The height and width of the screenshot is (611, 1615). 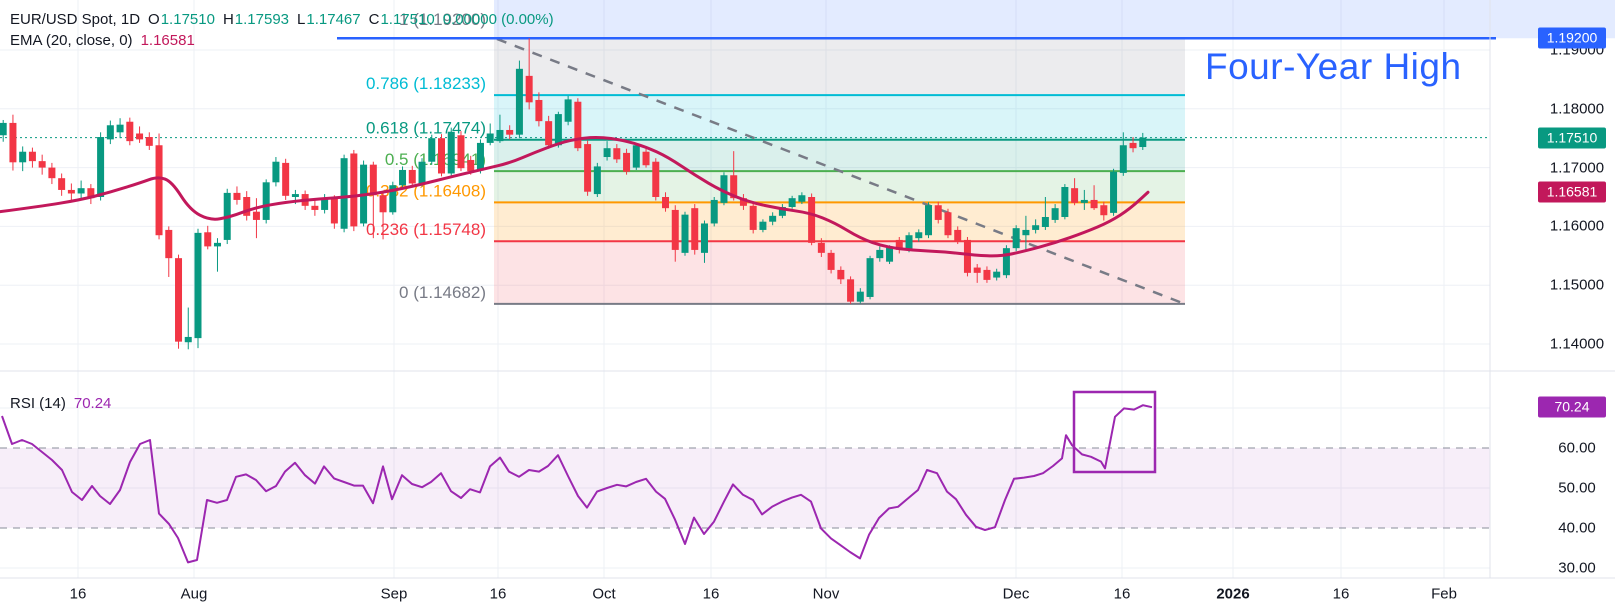 I want to click on price-axis-label: 1.15000, so click(x=1577, y=285).